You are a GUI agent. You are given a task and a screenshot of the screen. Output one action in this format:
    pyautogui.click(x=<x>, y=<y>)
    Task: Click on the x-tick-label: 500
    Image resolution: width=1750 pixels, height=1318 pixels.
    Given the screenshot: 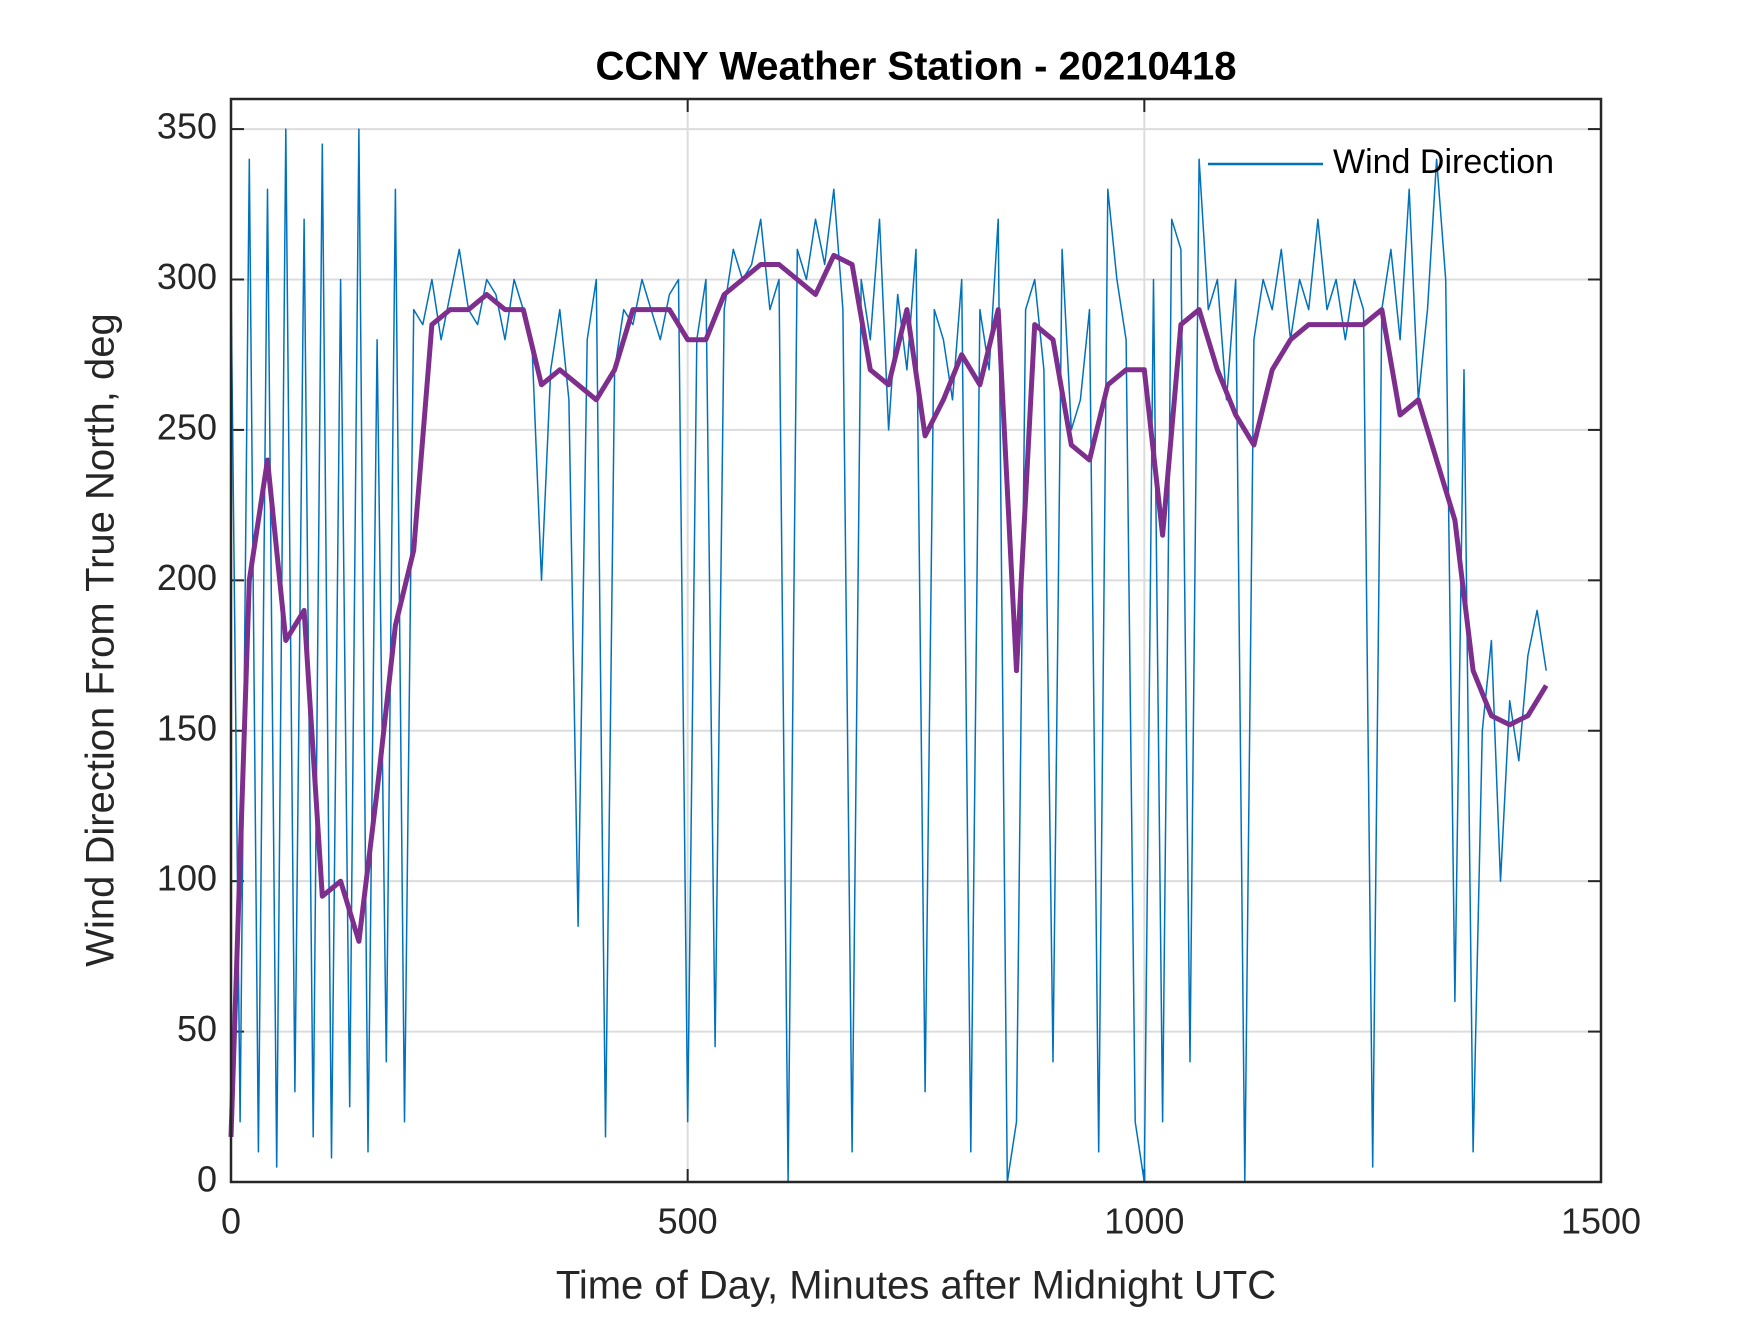 What is the action you would take?
    pyautogui.click(x=688, y=1221)
    